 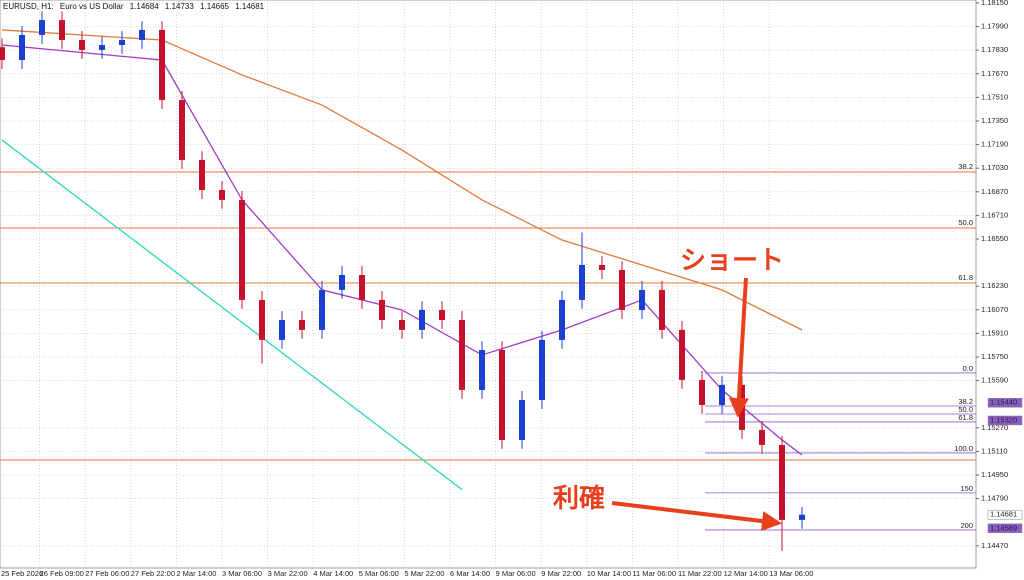 I want to click on fib-label: 200, so click(x=966, y=525).